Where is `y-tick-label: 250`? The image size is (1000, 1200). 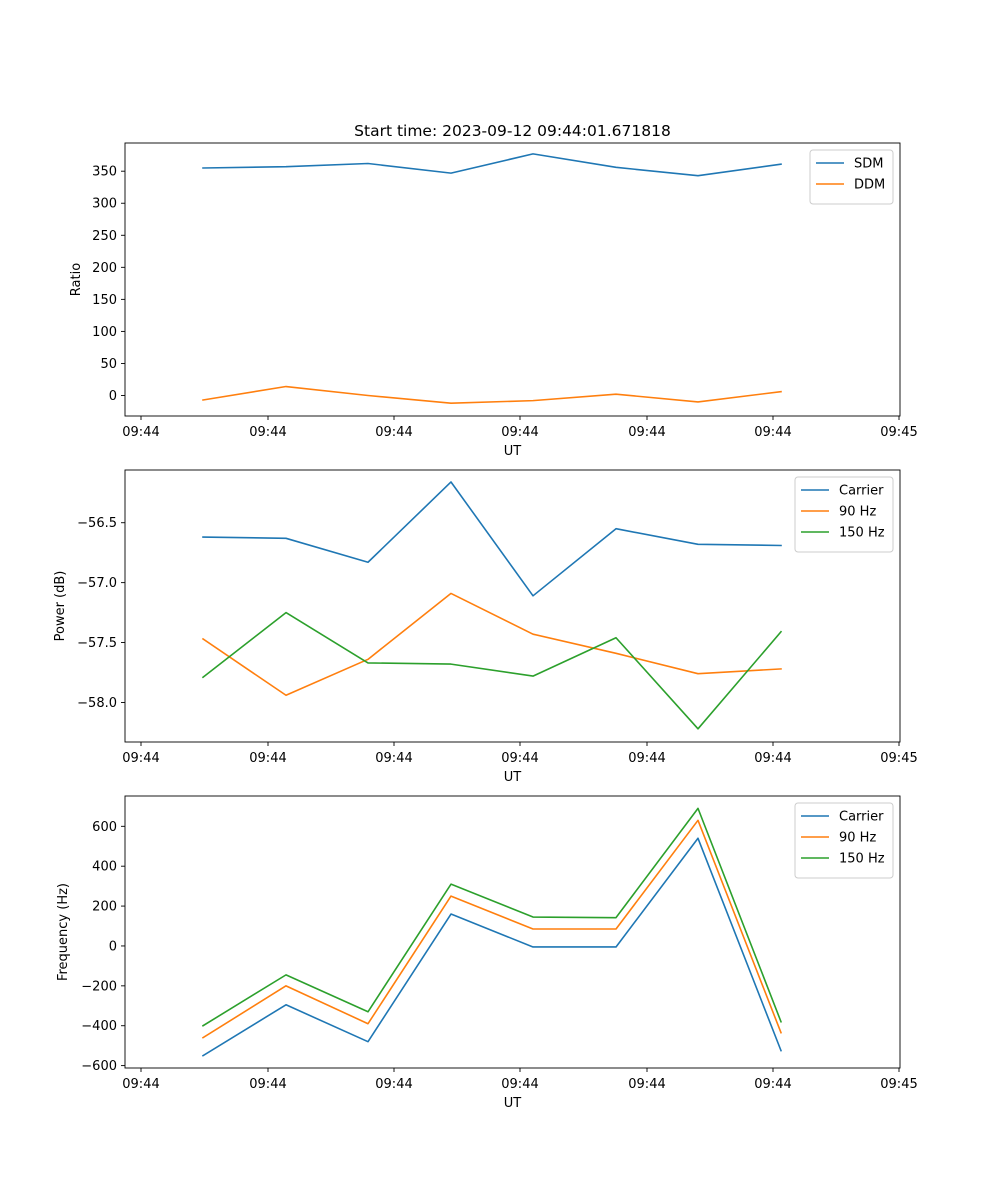 y-tick-label: 250 is located at coordinates (104, 236).